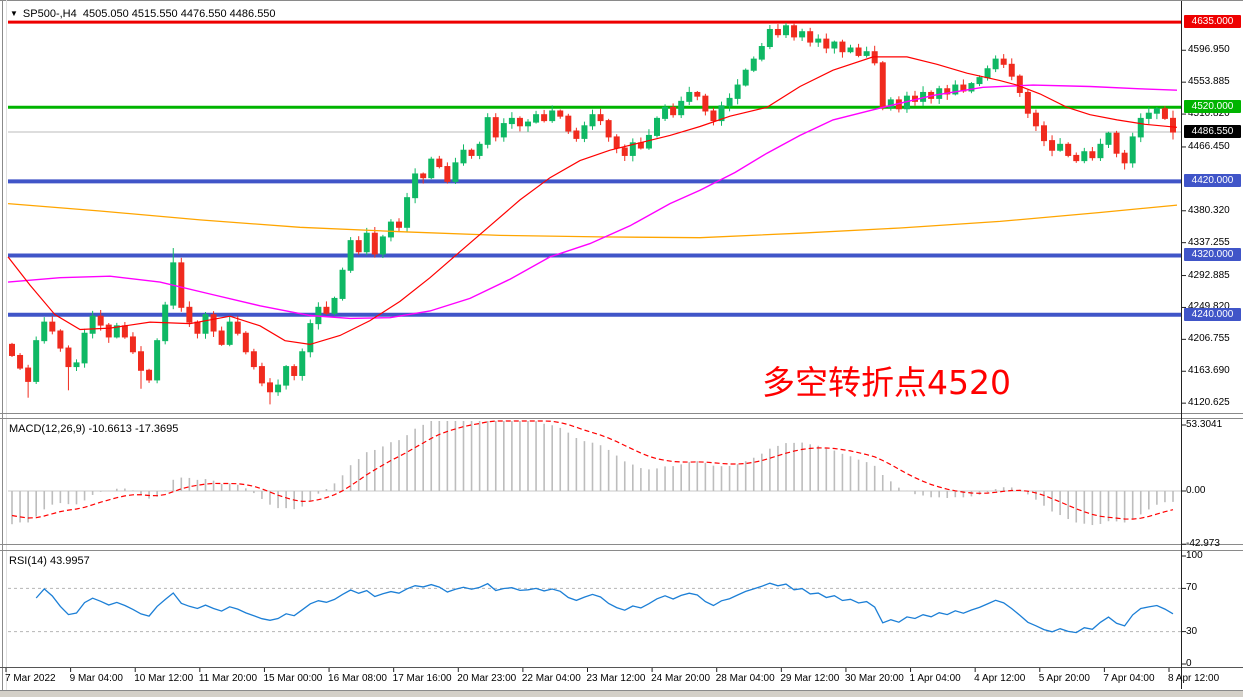 This screenshot has height=697, width=1243. What do you see at coordinates (293, 678) in the screenshot?
I see `time-axis-label: 15 Mar 00:00` at bounding box center [293, 678].